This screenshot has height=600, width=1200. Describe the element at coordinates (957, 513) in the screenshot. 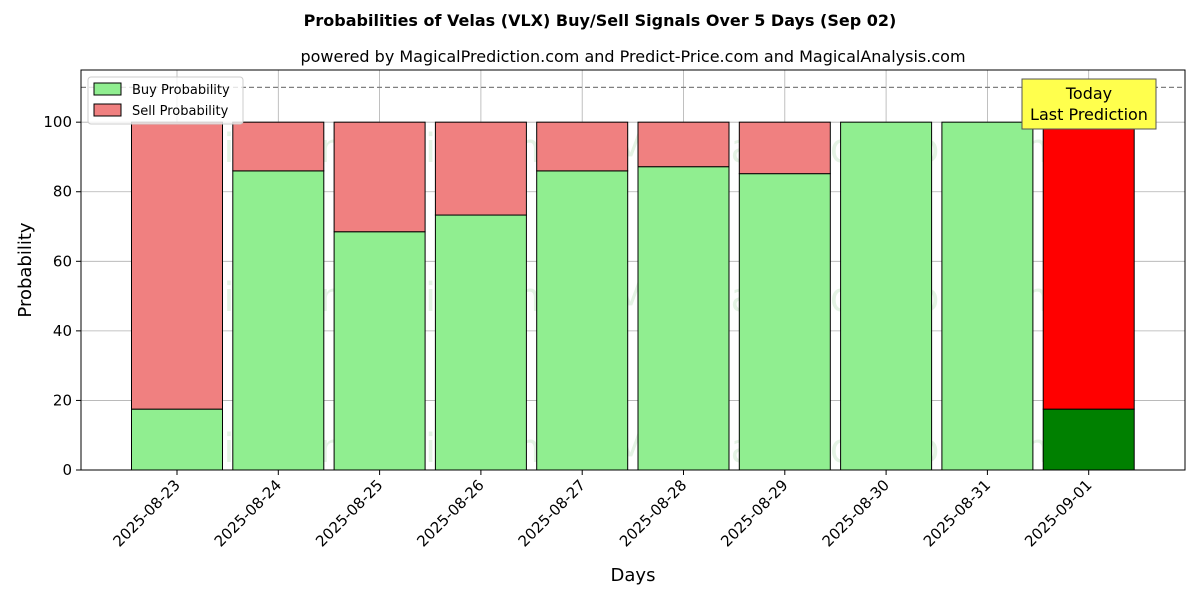

I see `x-tick-label: 2025-08-31` at that location.